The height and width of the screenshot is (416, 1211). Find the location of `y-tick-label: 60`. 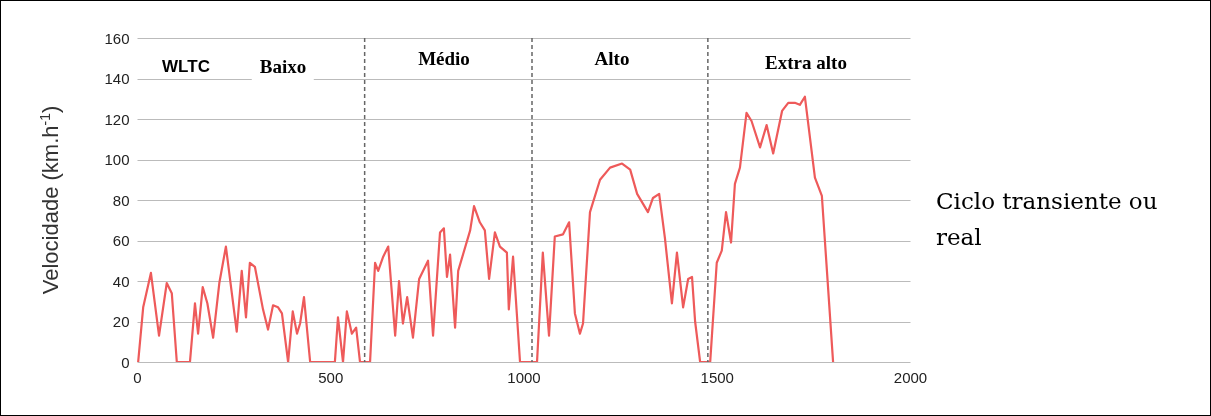

y-tick-label: 60 is located at coordinates (121, 240).